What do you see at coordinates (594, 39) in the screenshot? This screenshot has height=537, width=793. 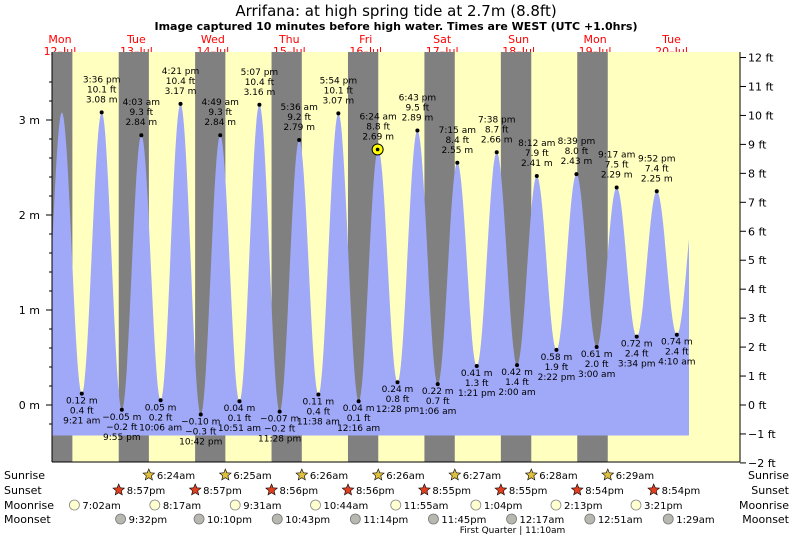 I see `day-name: Mon` at bounding box center [594, 39].